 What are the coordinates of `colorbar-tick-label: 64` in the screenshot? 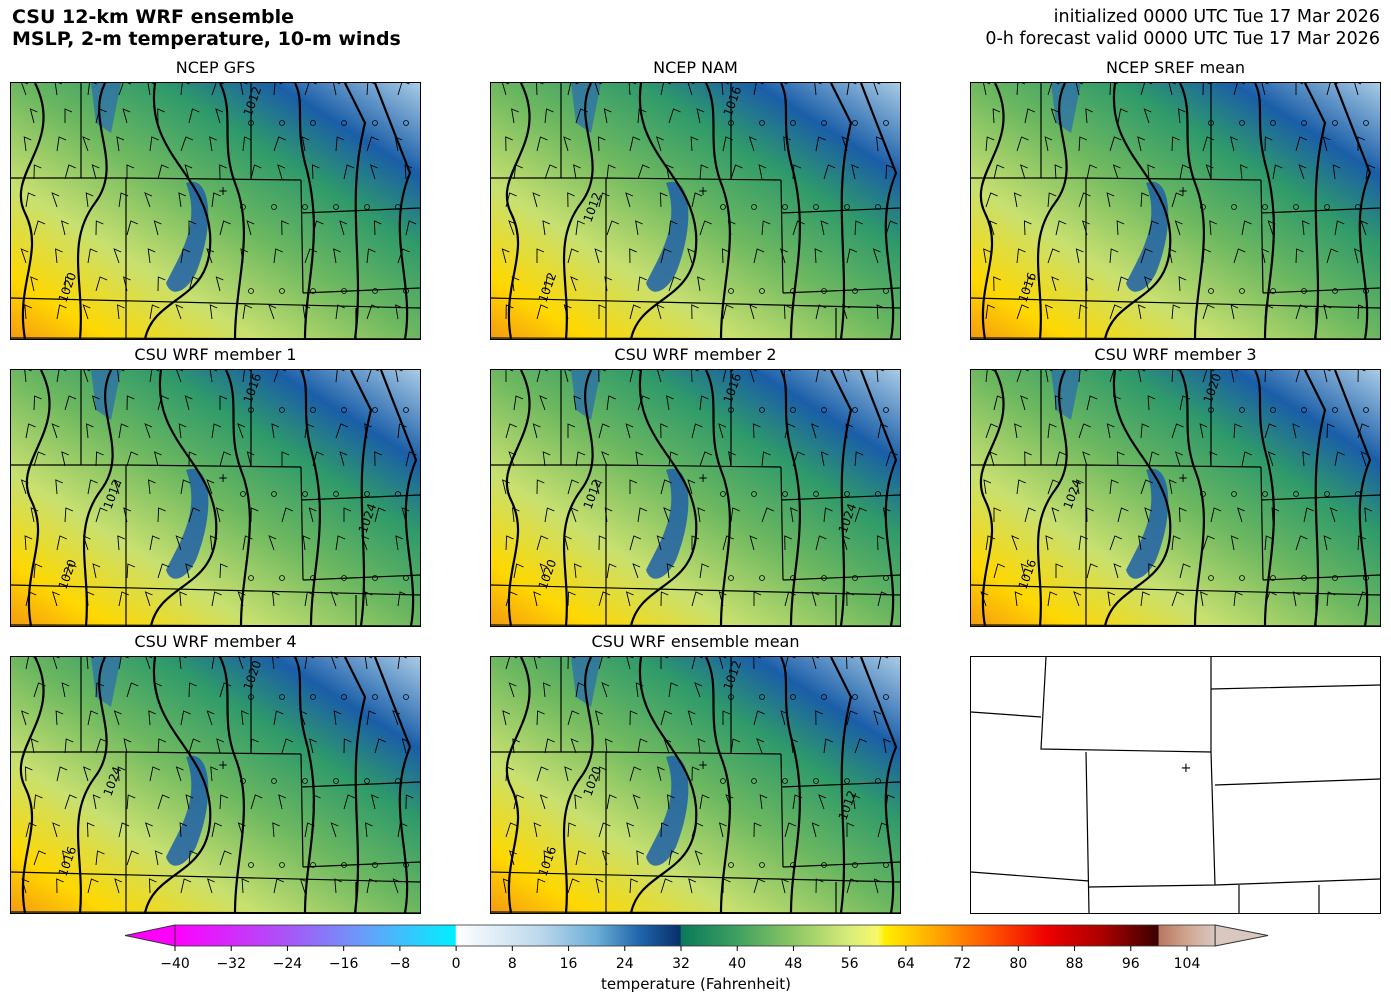 It's located at (906, 964).